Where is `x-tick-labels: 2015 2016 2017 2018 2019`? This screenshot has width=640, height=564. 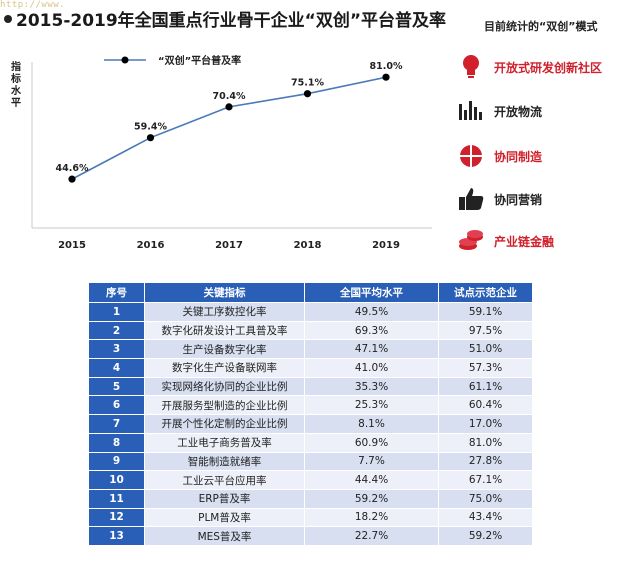 x-tick-labels: 2015 2016 2017 2018 2019 is located at coordinates (229, 245).